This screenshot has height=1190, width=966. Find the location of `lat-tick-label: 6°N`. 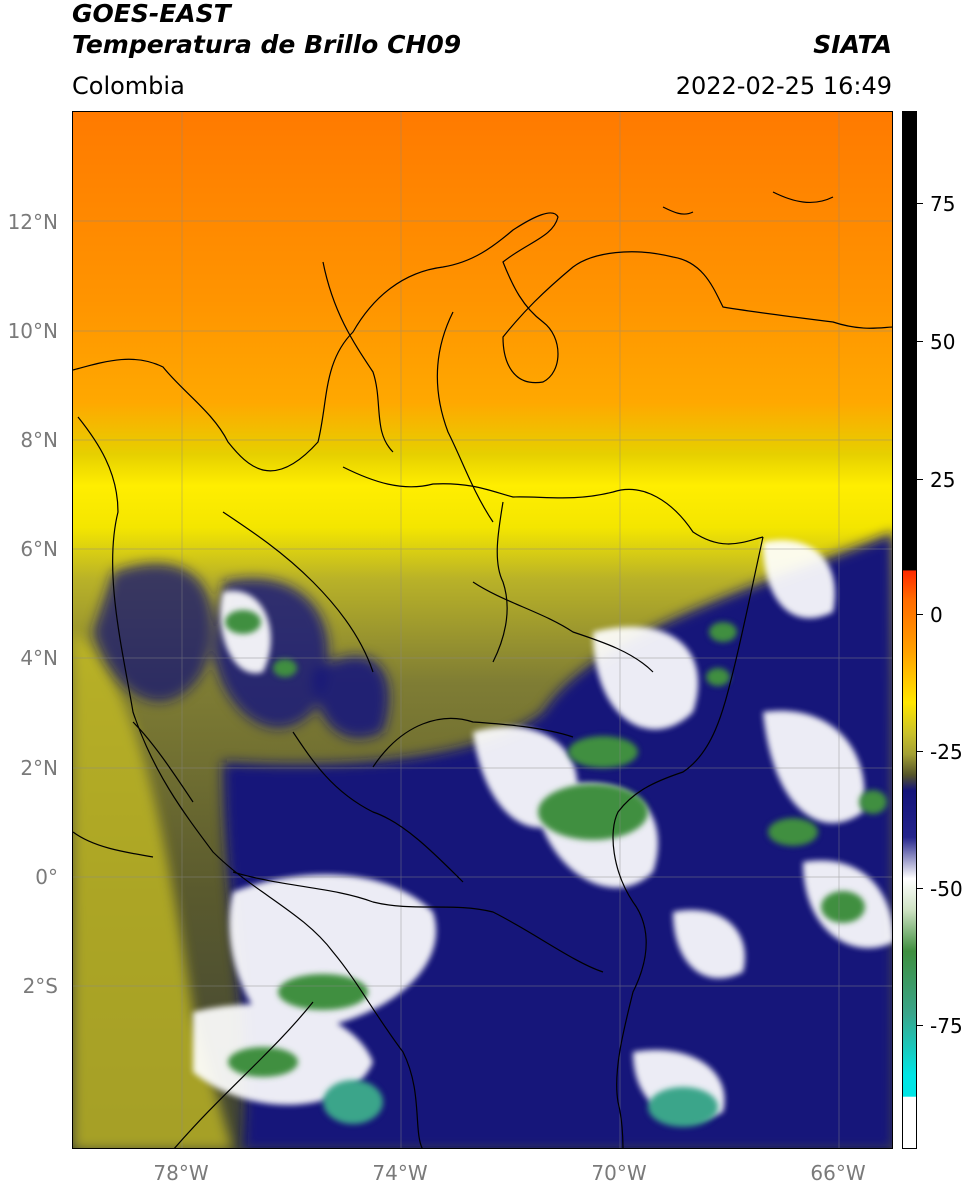

lat-tick-label: 6°N is located at coordinates (39, 549).